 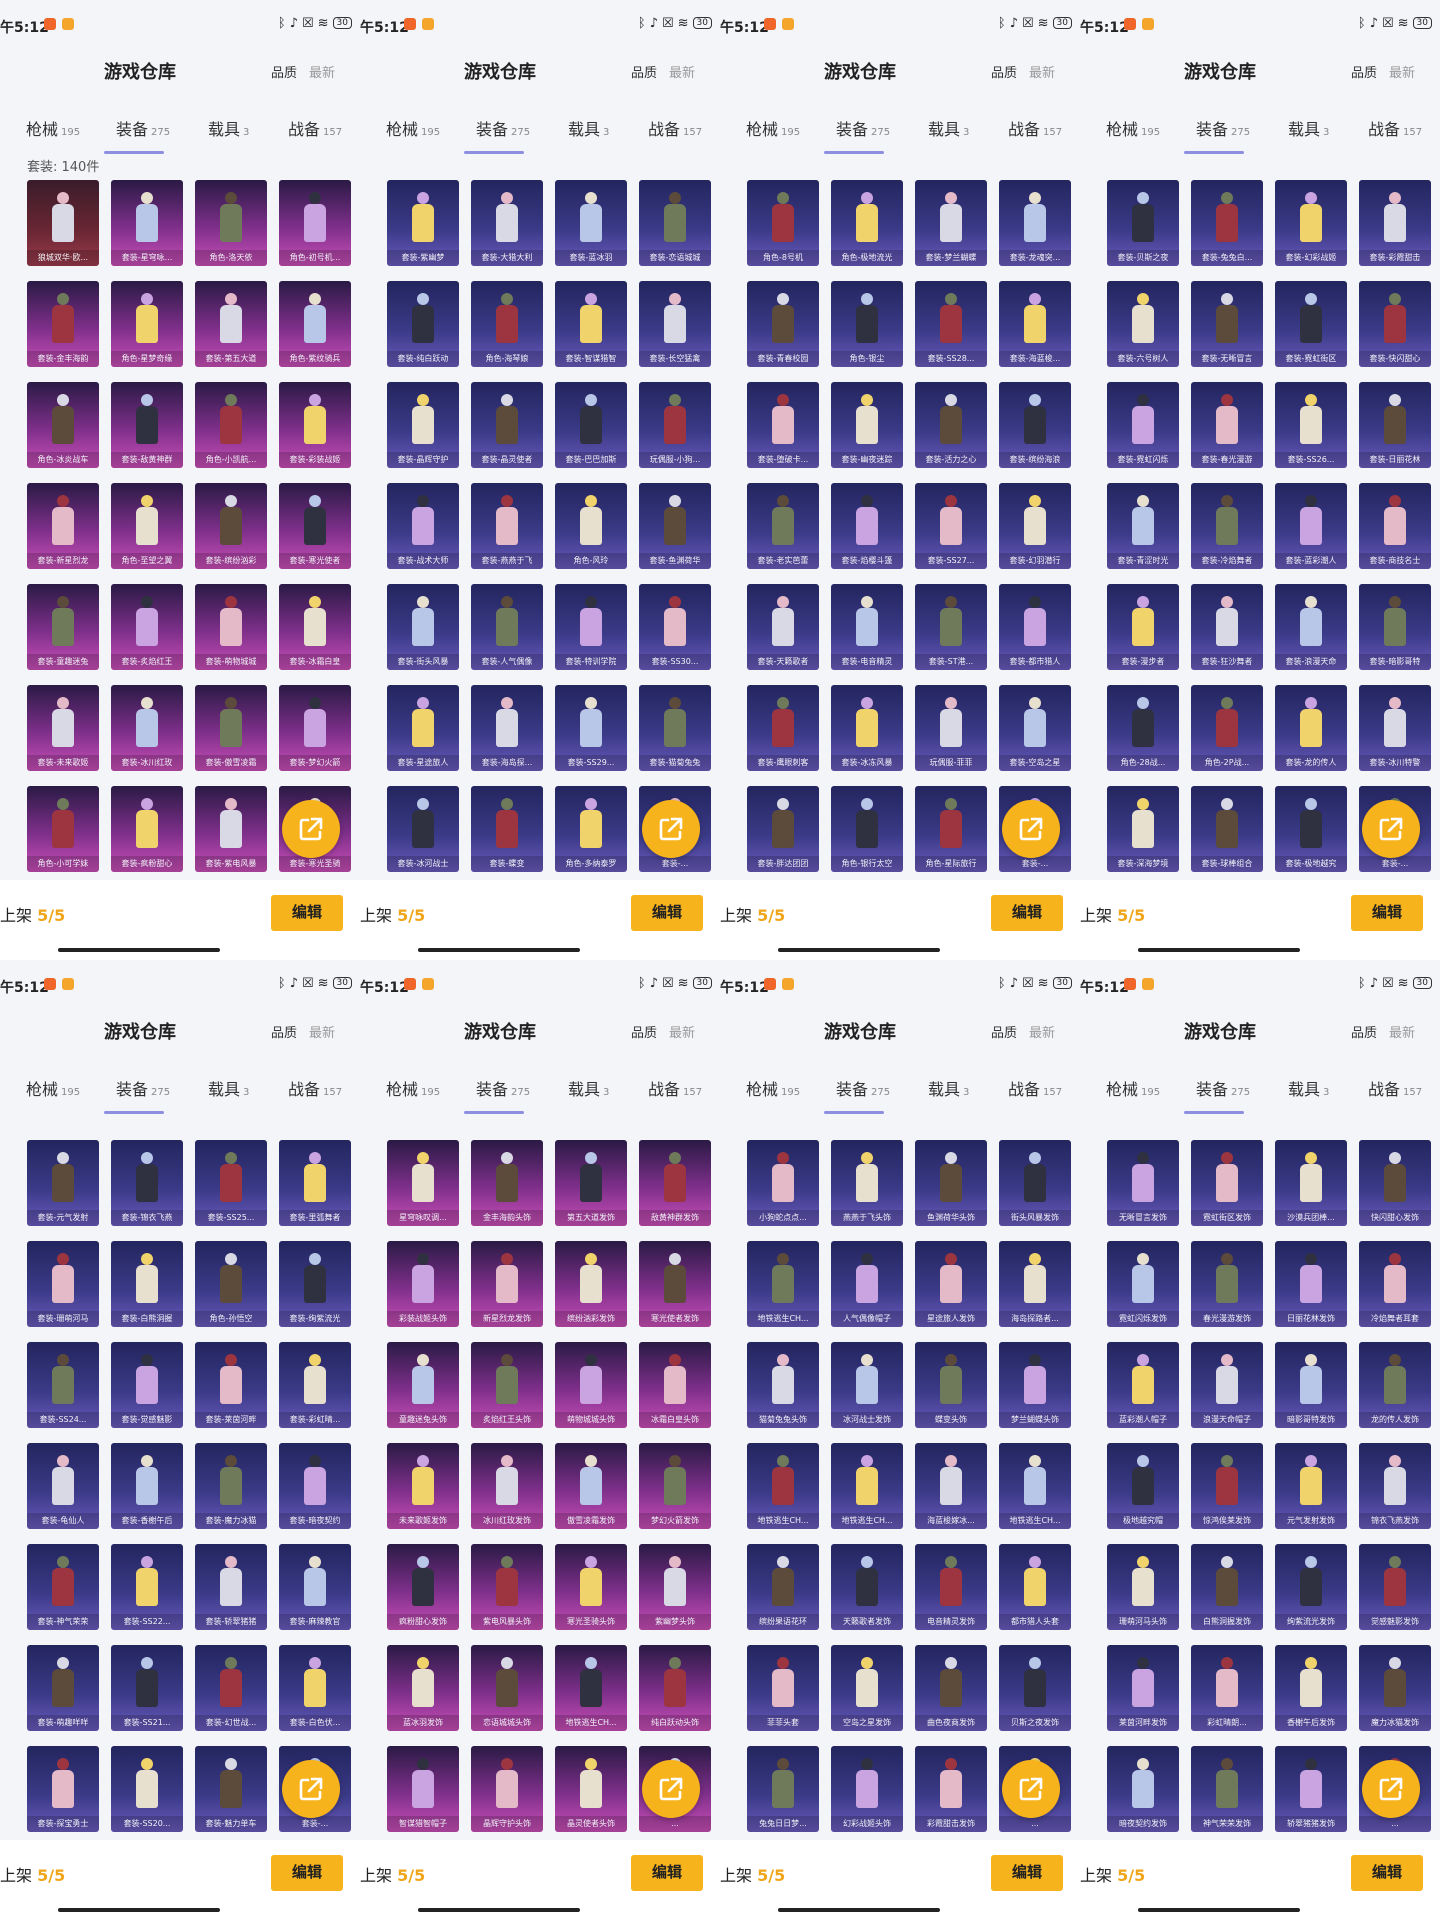 What do you see at coordinates (1035, 728) in the screenshot?
I see `item-card: 套装-空岛之星` at bounding box center [1035, 728].